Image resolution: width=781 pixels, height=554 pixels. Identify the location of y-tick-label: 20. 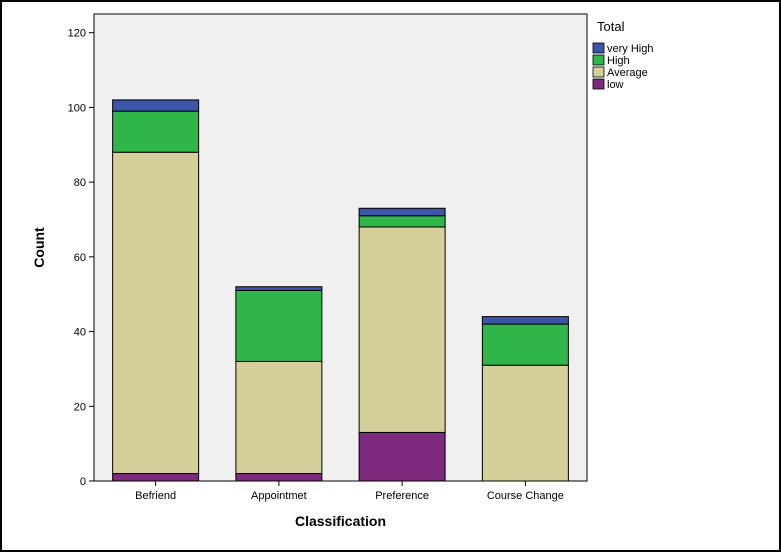
(80, 407).